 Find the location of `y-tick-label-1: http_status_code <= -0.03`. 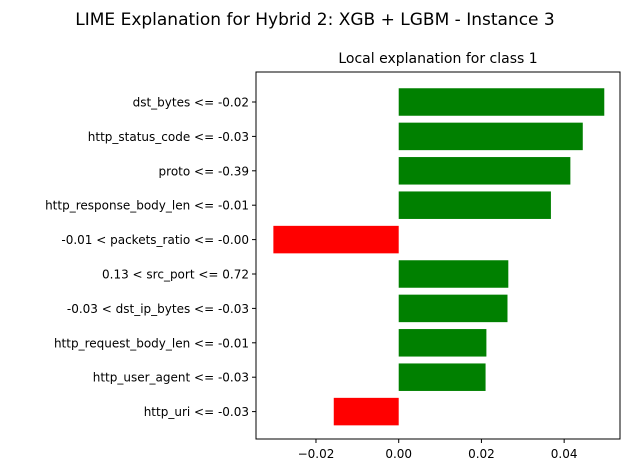

y-tick-label-1: http_status_code <= -0.03 is located at coordinates (168, 137).